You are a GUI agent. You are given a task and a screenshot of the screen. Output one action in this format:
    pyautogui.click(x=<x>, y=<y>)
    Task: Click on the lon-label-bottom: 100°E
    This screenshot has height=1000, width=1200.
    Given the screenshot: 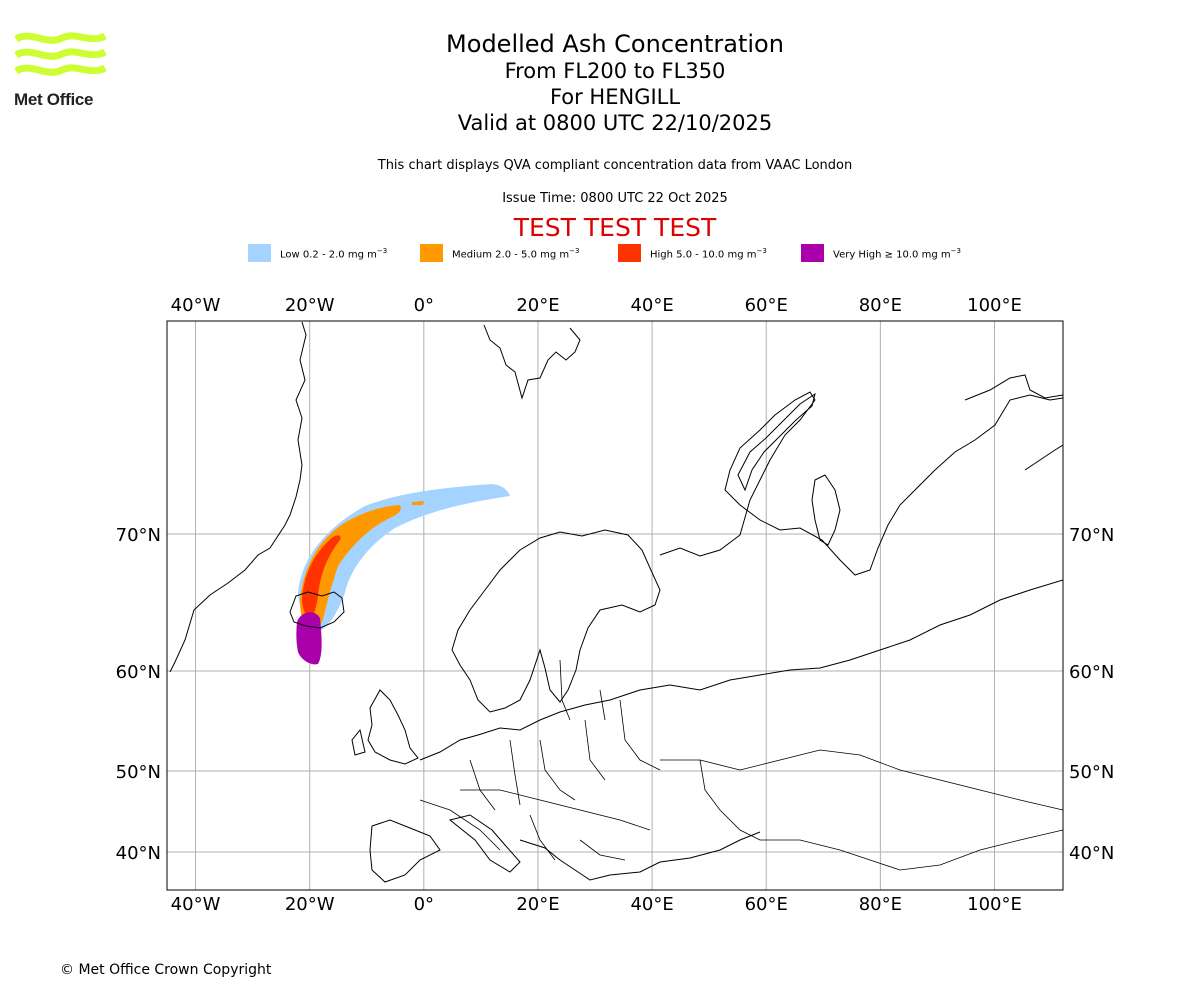 What is the action you would take?
    pyautogui.click(x=994, y=904)
    